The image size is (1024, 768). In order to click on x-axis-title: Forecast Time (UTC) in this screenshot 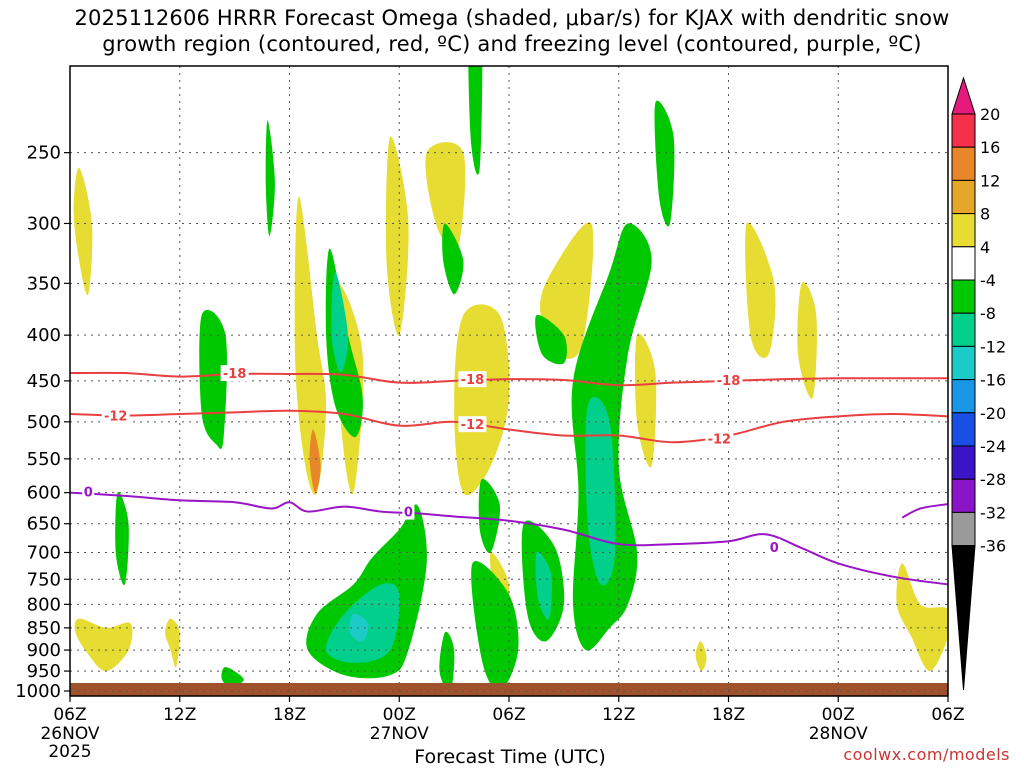, I will do `click(510, 757)`.